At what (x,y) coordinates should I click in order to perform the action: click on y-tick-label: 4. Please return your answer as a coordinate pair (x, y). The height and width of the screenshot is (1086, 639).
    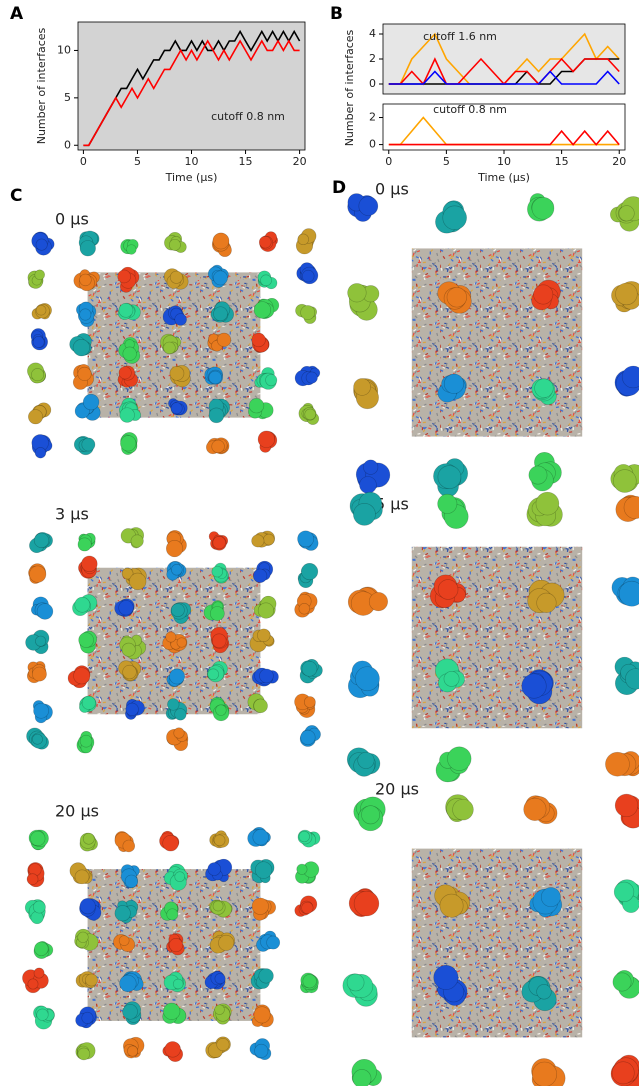
    Looking at the image, I should click on (372, 33).